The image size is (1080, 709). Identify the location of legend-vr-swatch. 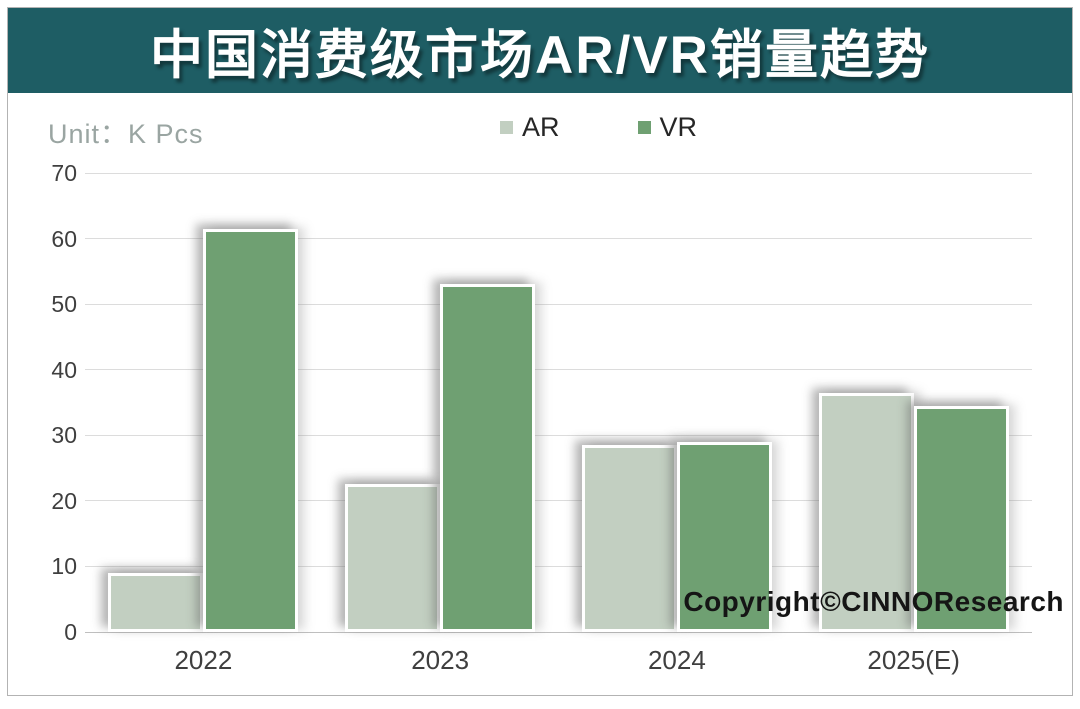
(644, 127).